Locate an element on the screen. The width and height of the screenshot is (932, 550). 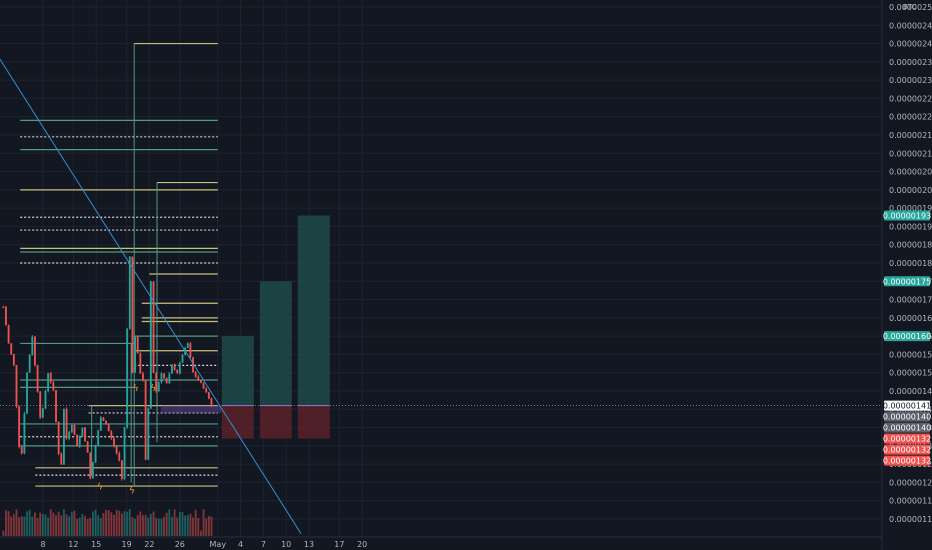
time-axis-ticks: 8 12 15 19 22 26 May 4 7 10 13 17 20 is located at coordinates (203, 544).